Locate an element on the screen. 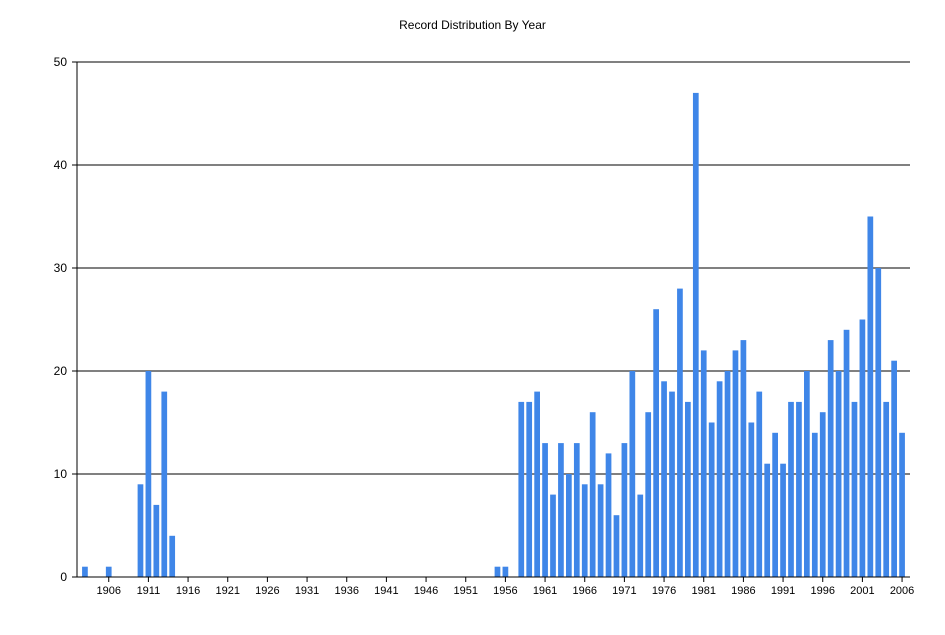 This screenshot has height=635, width=945. bar-1955 is located at coordinates (497, 571).